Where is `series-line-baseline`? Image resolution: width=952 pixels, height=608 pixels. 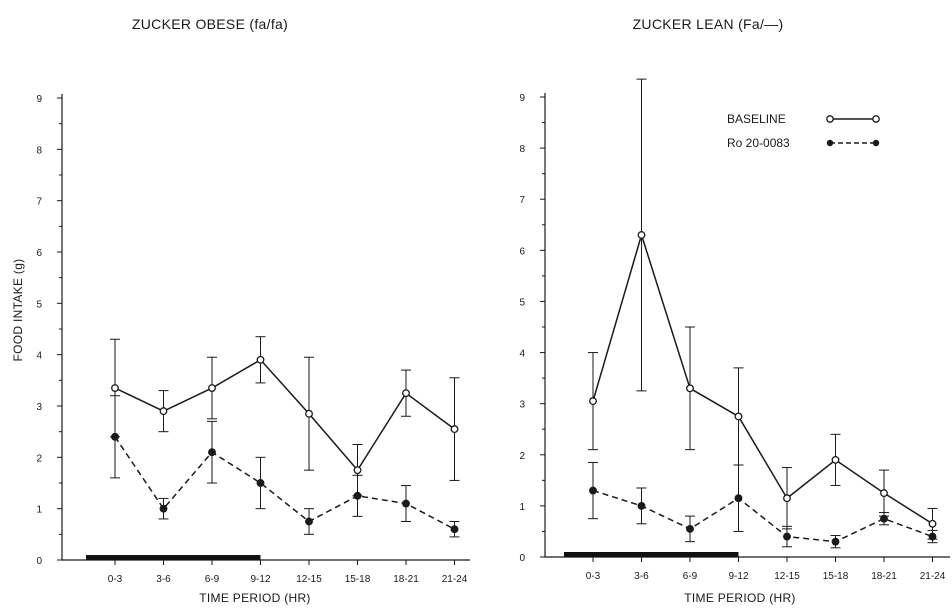
series-line-baseline is located at coordinates (284, 415).